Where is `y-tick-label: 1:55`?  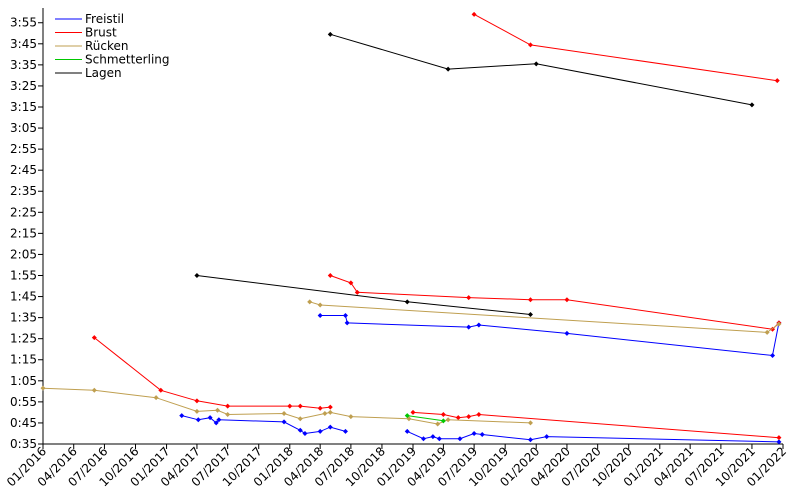 y-tick-label: 1:55 is located at coordinates (23, 275).